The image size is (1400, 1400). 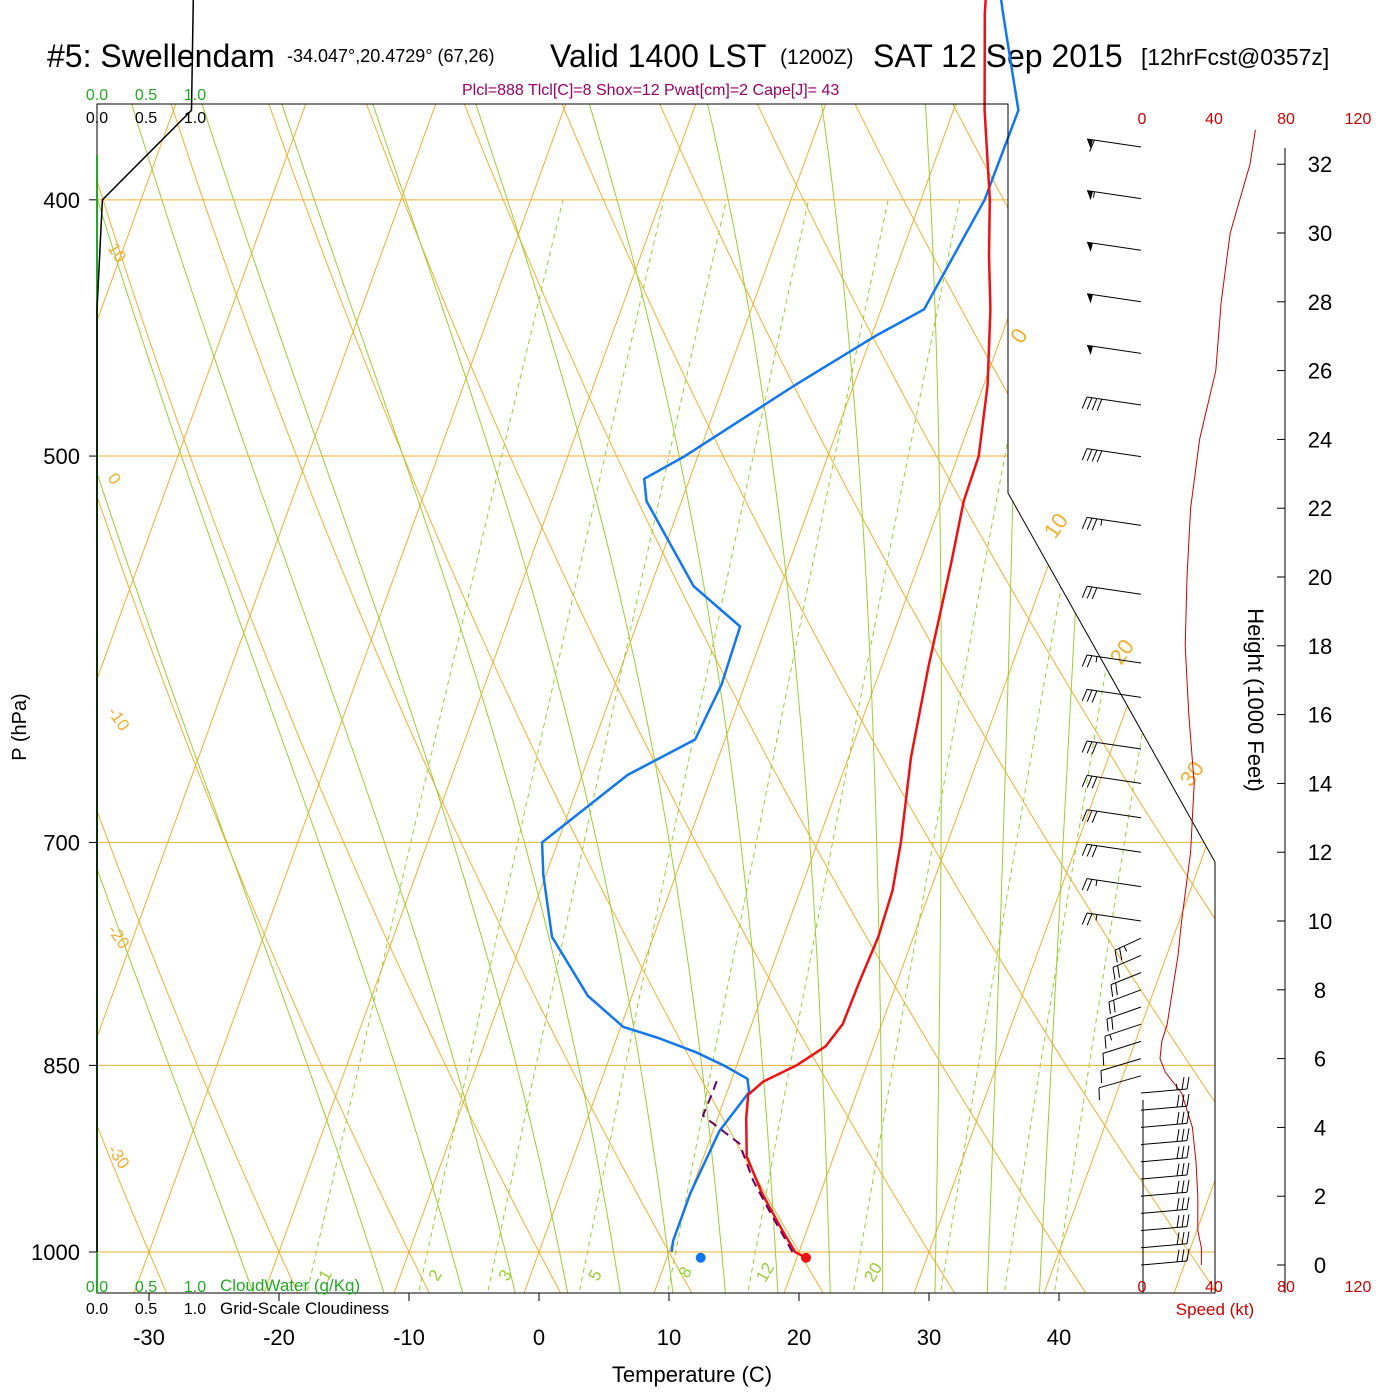 I want to click on cloudiness-top-tick: 0.5, so click(x=146, y=118).